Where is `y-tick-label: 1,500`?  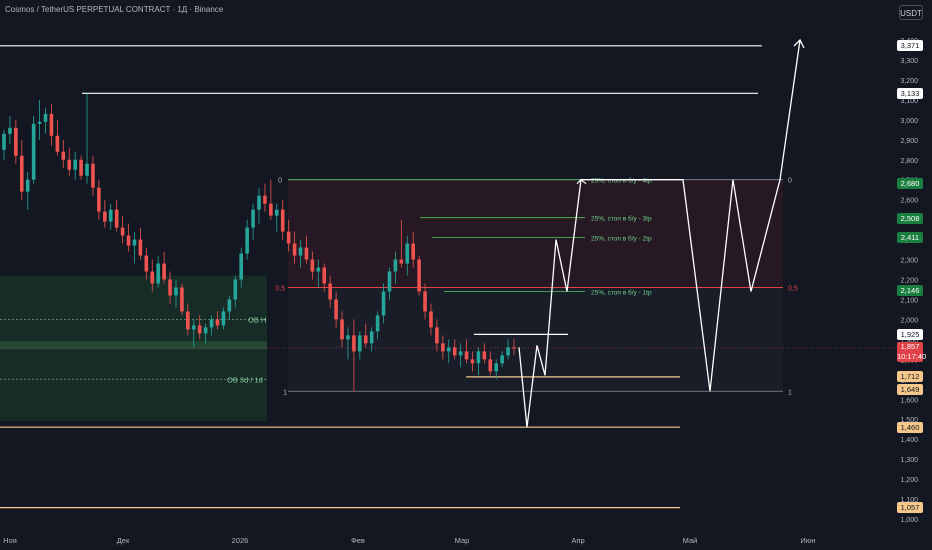 y-tick-label: 1,500 is located at coordinates (909, 420).